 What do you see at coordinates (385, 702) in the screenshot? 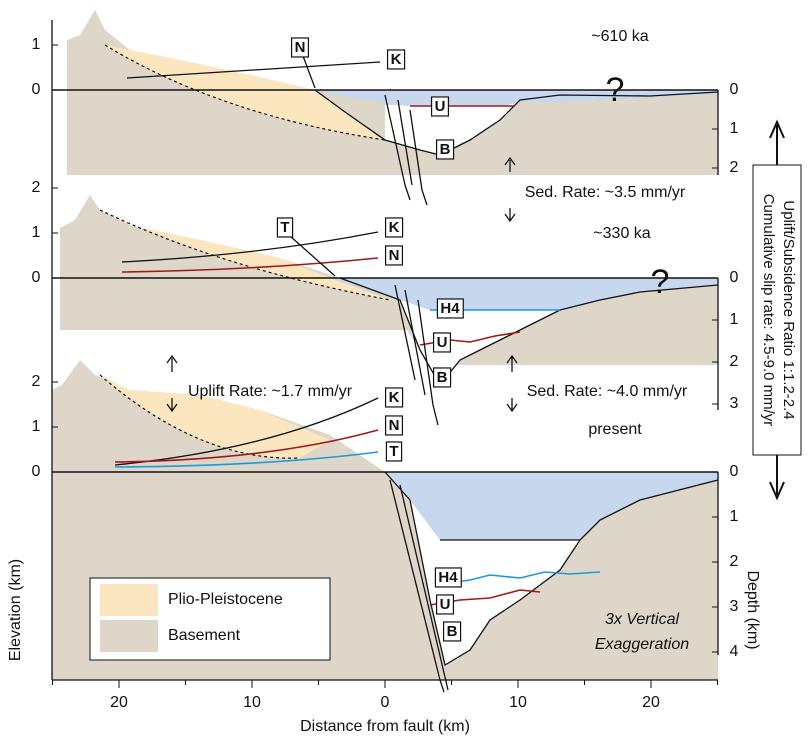
I see `x-tick-label: 0` at bounding box center [385, 702].